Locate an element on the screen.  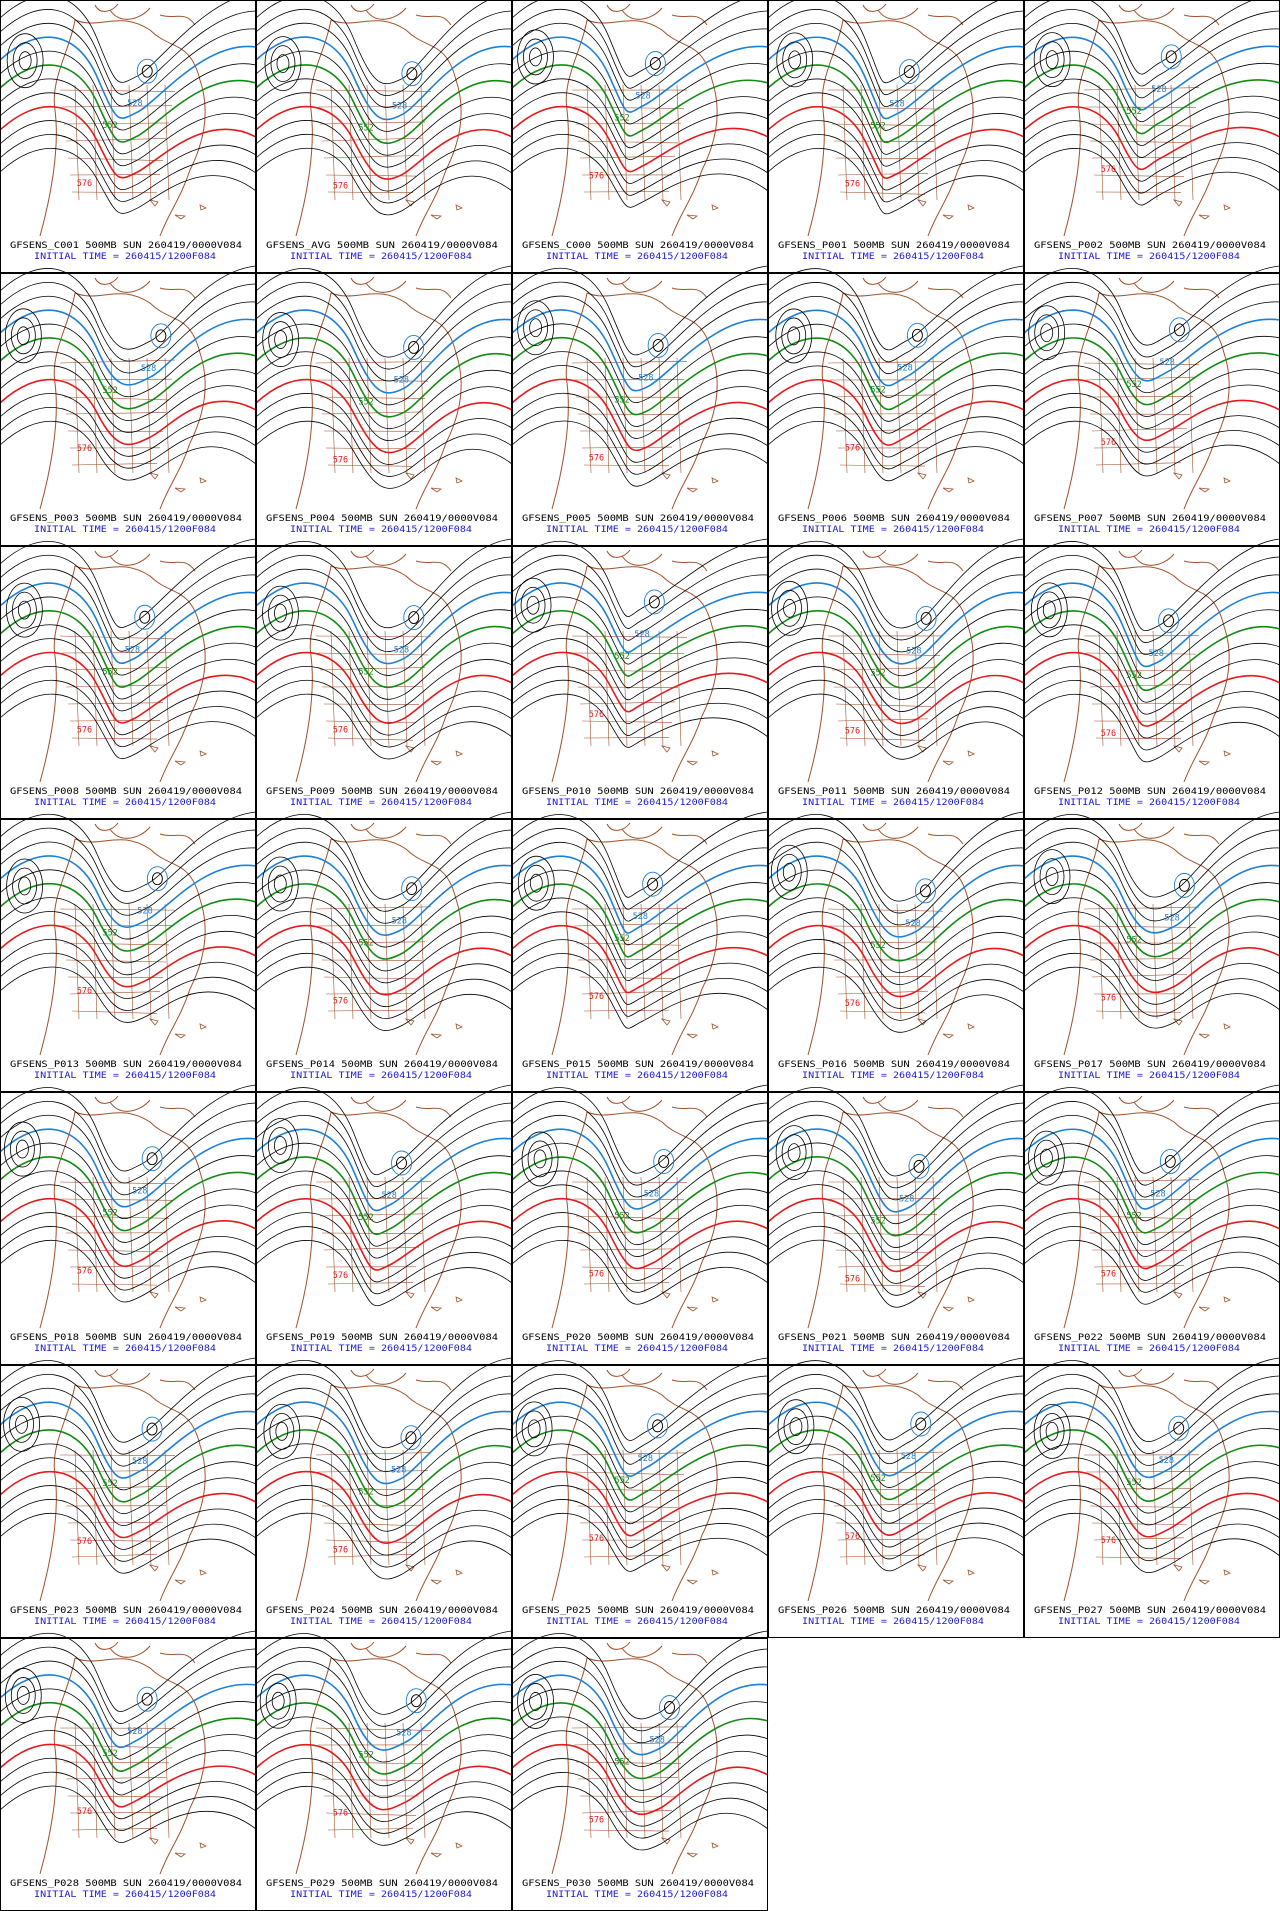
panel-title: GFSENS_P003 500MB SUN 260419/0000V084 is located at coordinates (126, 519).